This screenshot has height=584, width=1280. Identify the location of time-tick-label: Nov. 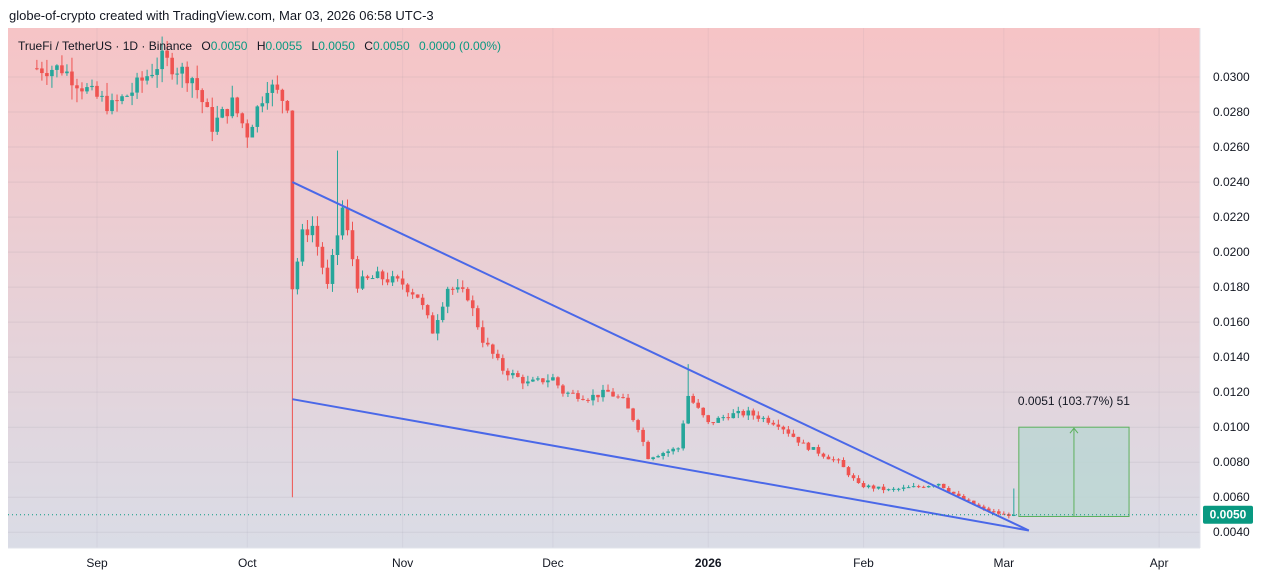
(402, 563).